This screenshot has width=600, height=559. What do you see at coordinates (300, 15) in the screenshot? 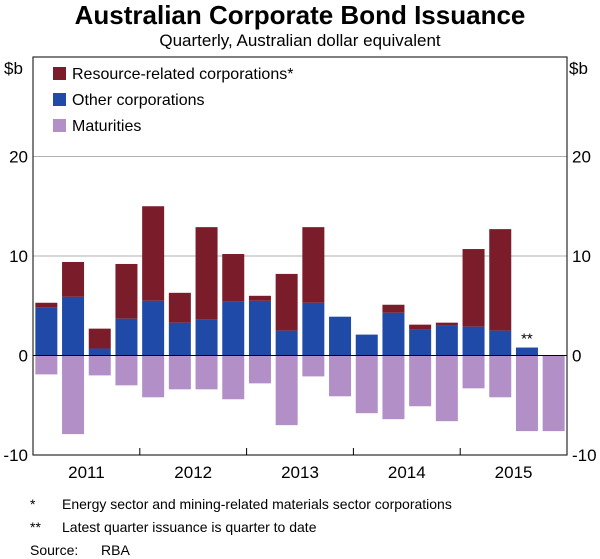
I see `chart-title: Australian Corporate Bond Issuance` at bounding box center [300, 15].